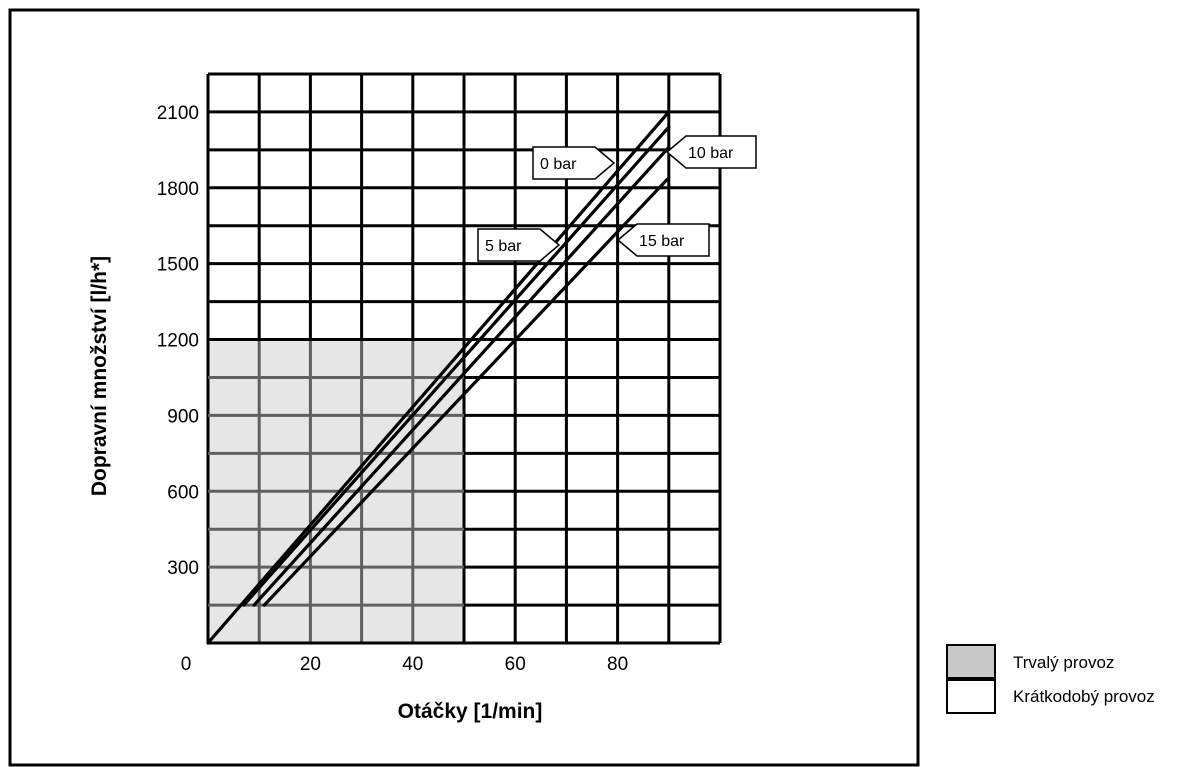 This screenshot has width=1202, height=767. I want to click on callout-15-bar-box, so click(663, 240).